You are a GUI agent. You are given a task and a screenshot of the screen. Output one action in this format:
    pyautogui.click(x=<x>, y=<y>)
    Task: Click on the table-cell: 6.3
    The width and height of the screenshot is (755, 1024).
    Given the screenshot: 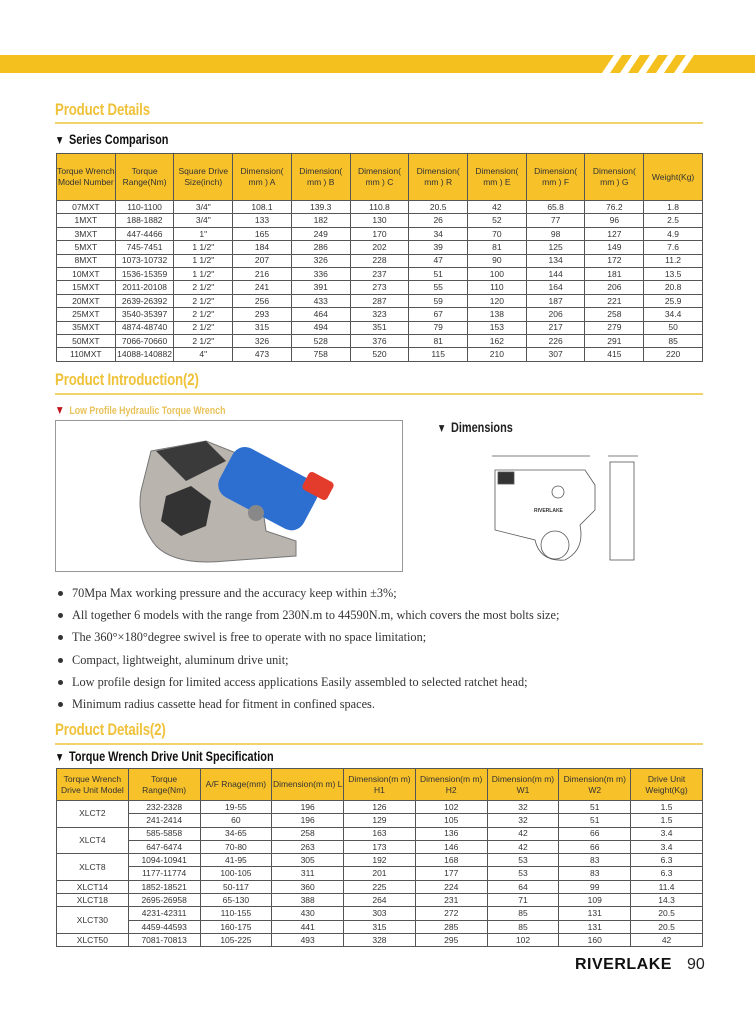 What is the action you would take?
    pyautogui.click(x=666, y=873)
    